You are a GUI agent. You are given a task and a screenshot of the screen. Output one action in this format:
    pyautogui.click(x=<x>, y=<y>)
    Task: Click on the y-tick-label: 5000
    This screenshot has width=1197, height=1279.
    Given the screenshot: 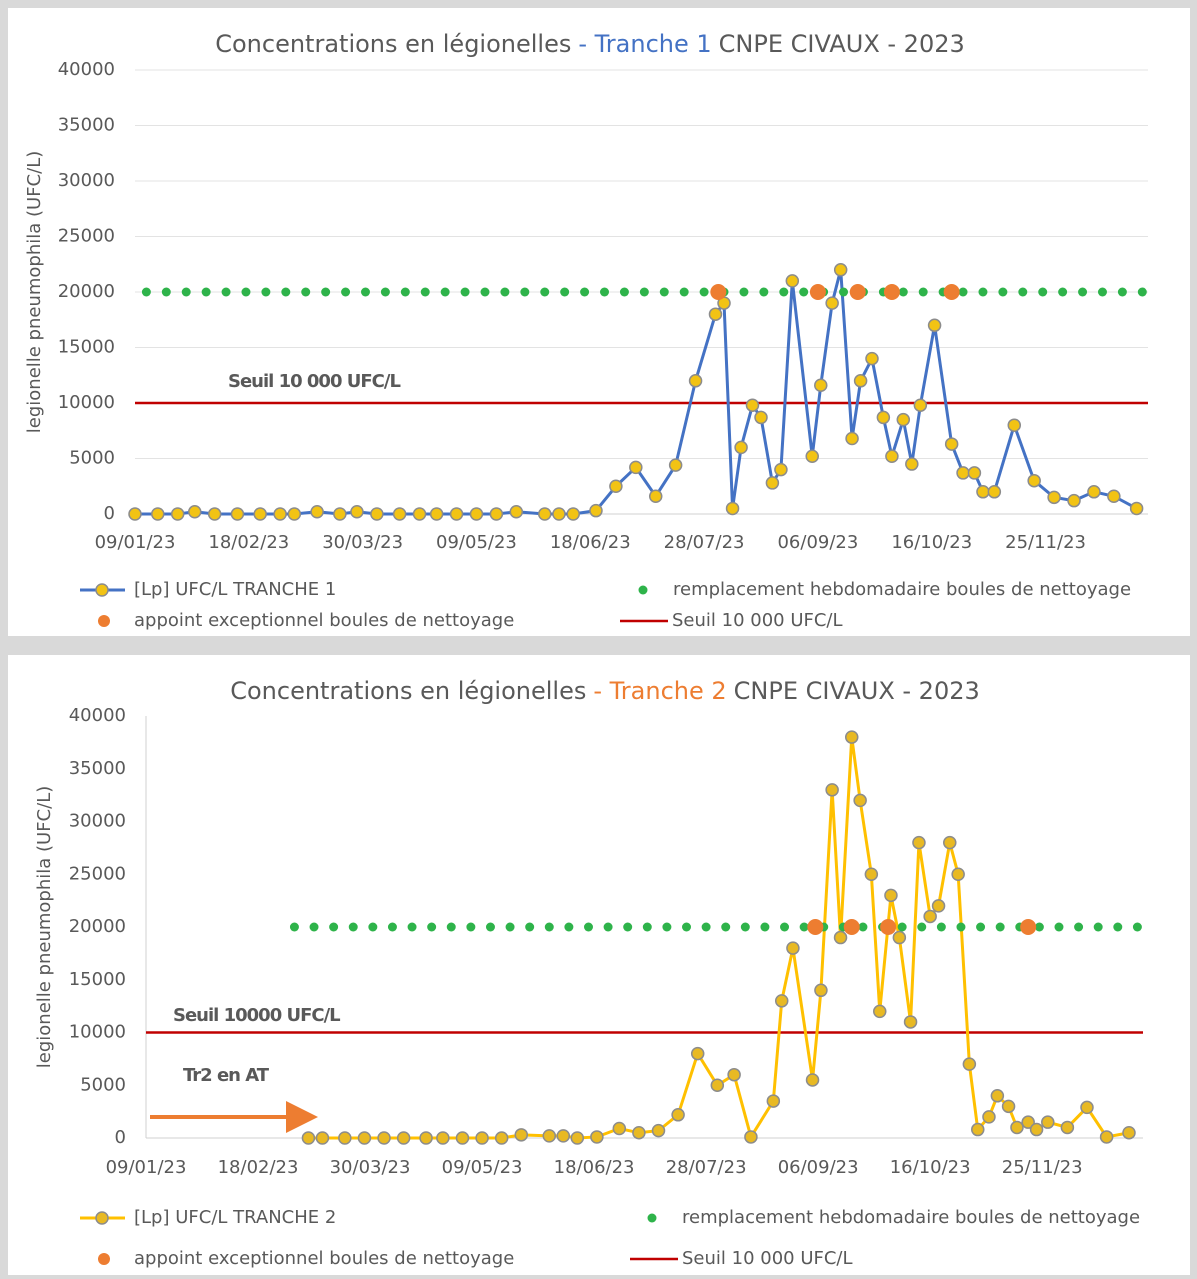 What is the action you would take?
    pyautogui.click(x=92, y=458)
    